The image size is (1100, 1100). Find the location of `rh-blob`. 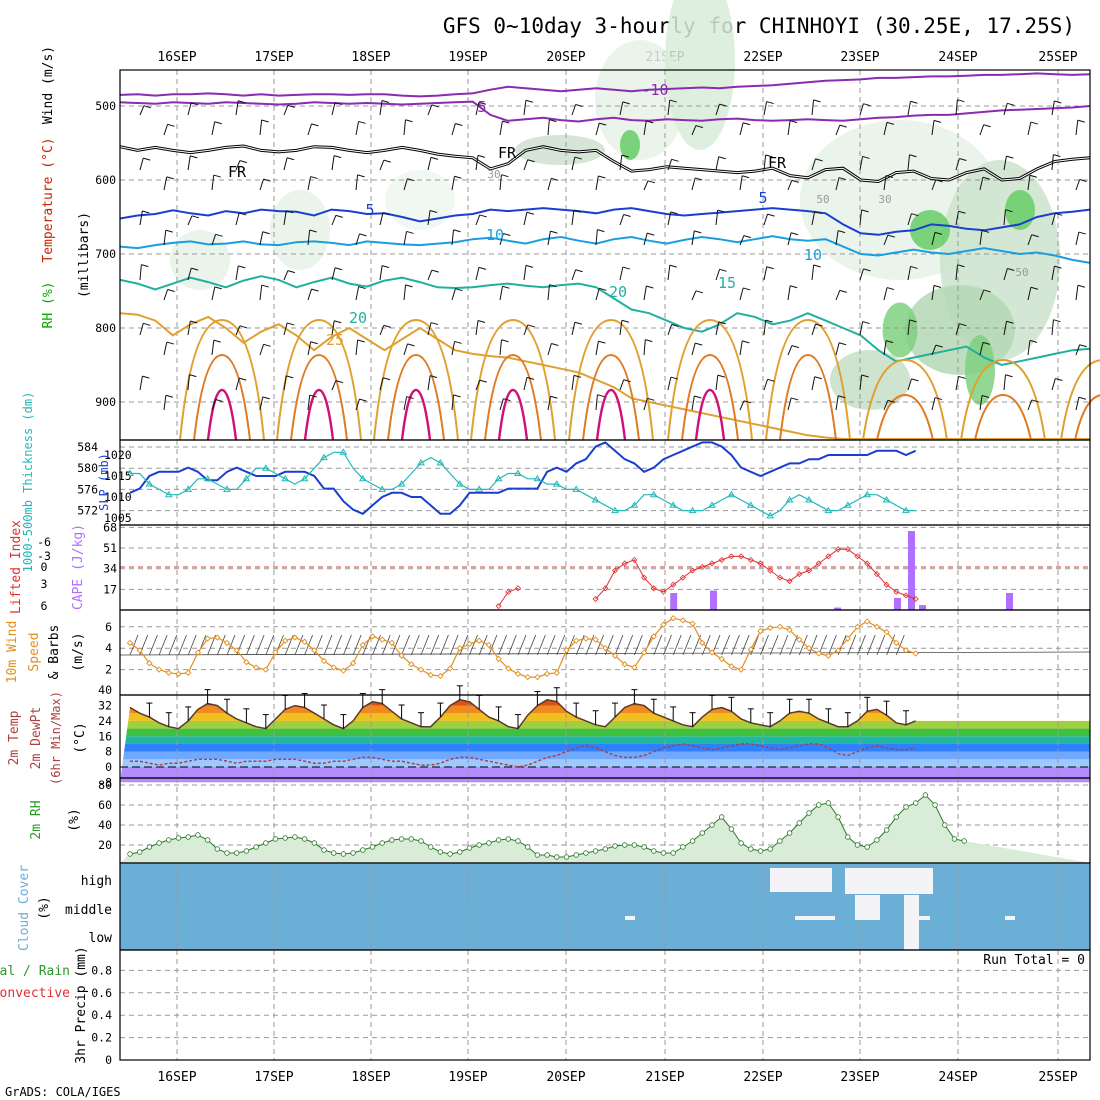

rh-blob is located at coordinates (930, 230).